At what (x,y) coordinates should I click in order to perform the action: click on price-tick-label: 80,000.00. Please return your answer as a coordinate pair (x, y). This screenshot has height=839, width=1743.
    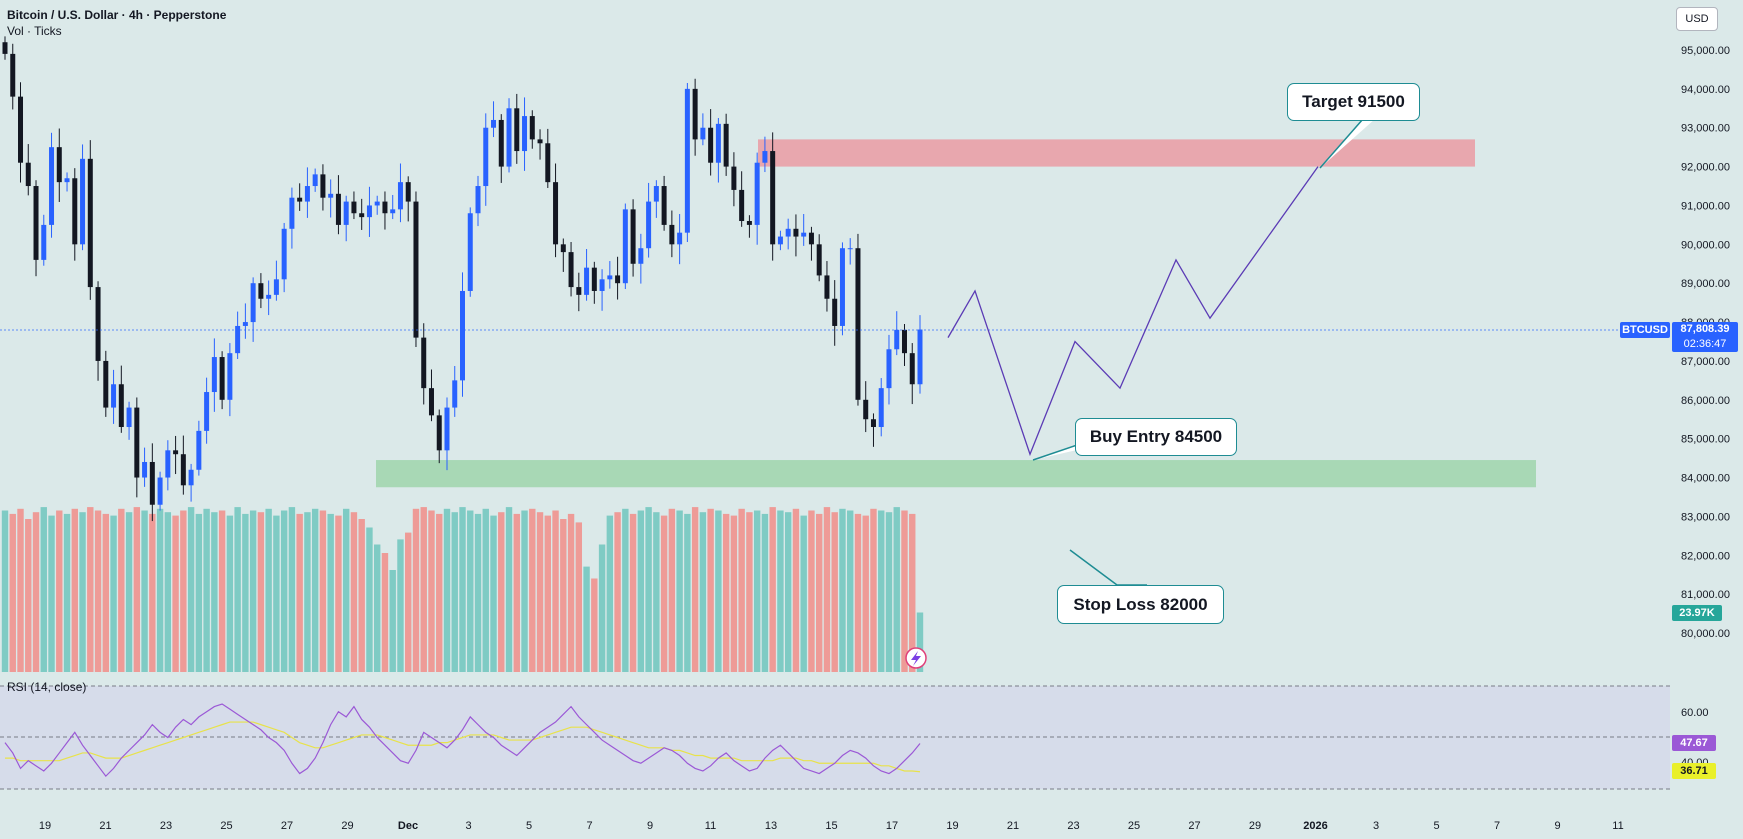
    Looking at the image, I should click on (1705, 634).